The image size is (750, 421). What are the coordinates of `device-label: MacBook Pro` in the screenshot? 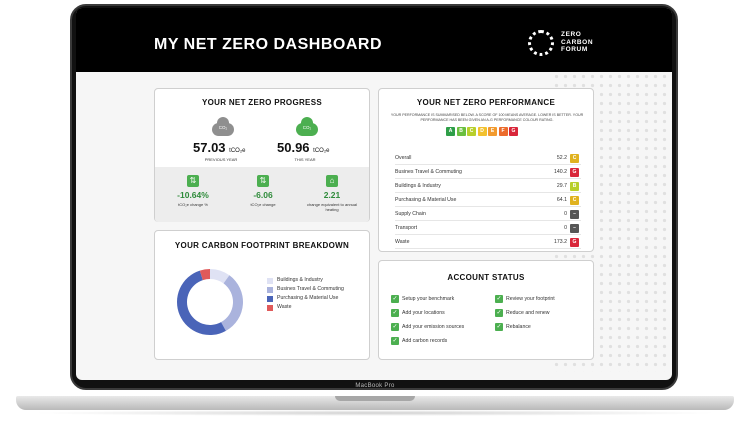 It's located at (375, 386).